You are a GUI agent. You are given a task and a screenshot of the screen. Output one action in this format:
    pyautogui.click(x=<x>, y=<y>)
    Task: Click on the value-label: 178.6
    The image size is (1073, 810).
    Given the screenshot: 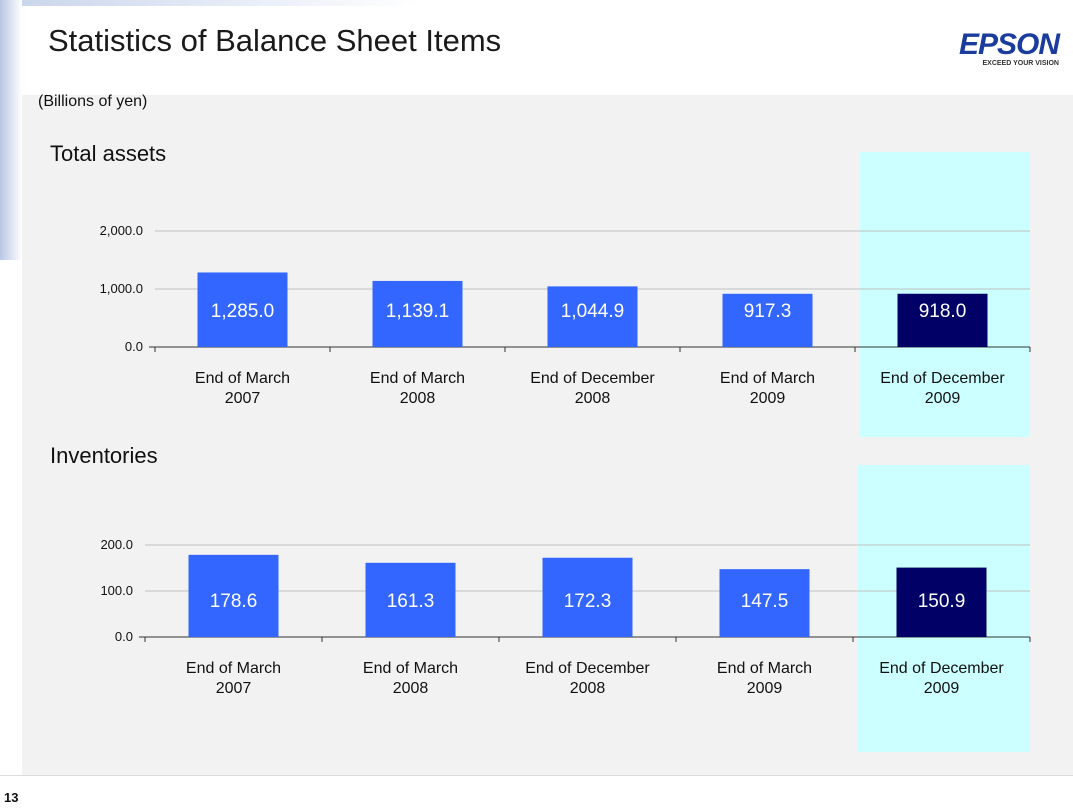 What is the action you would take?
    pyautogui.click(x=233, y=601)
    